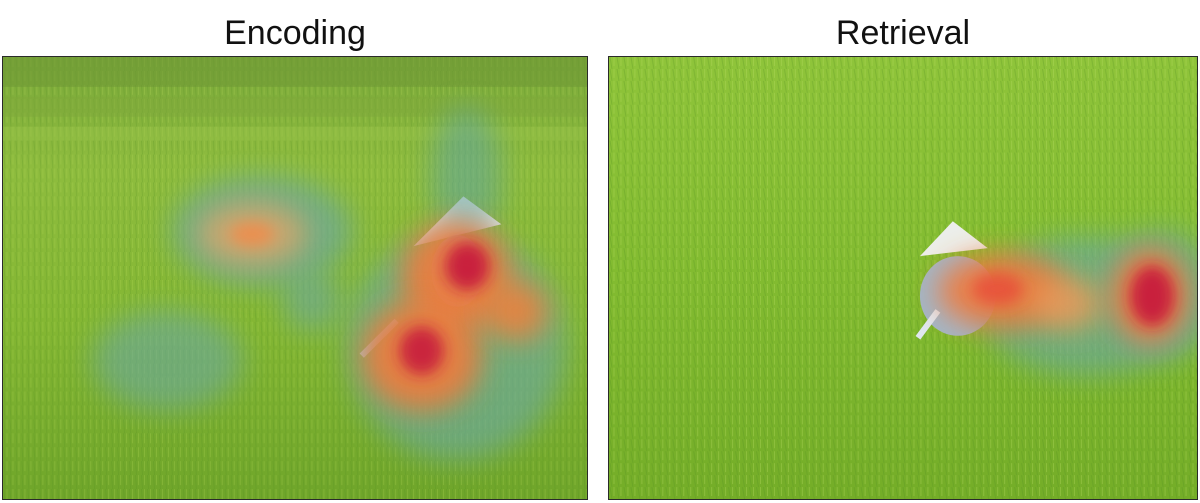 Image resolution: width=1200 pixels, height=503 pixels. What do you see at coordinates (1067, 302) in the screenshot?
I see `retrieval-heatmap-overlay` at bounding box center [1067, 302].